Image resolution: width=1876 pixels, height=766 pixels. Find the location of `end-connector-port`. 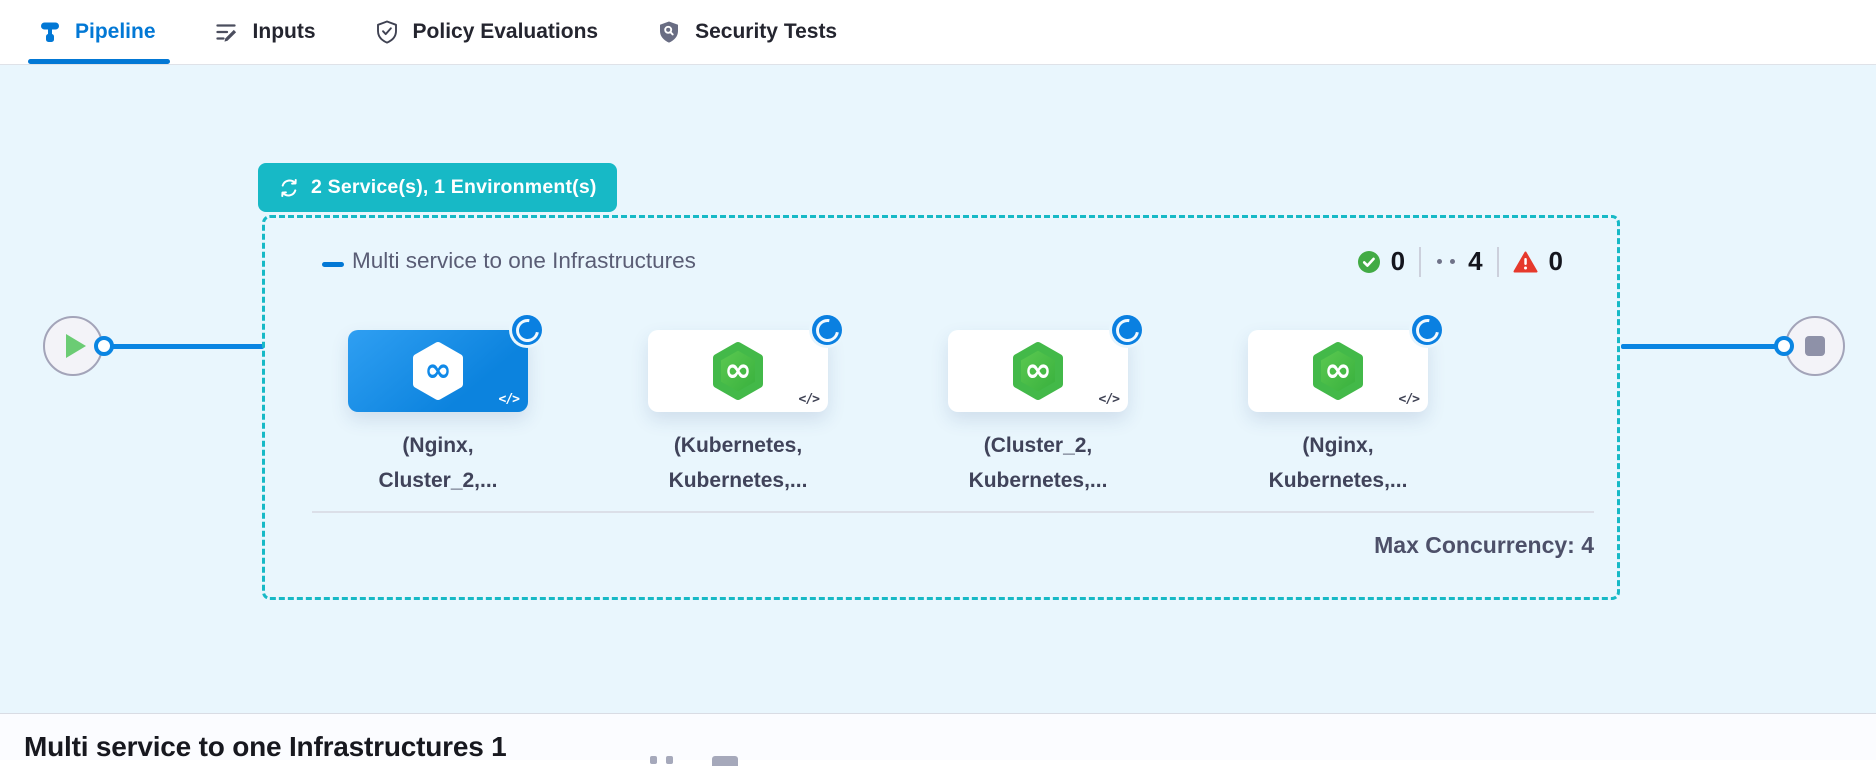

end-connector-port is located at coordinates (1784, 346).